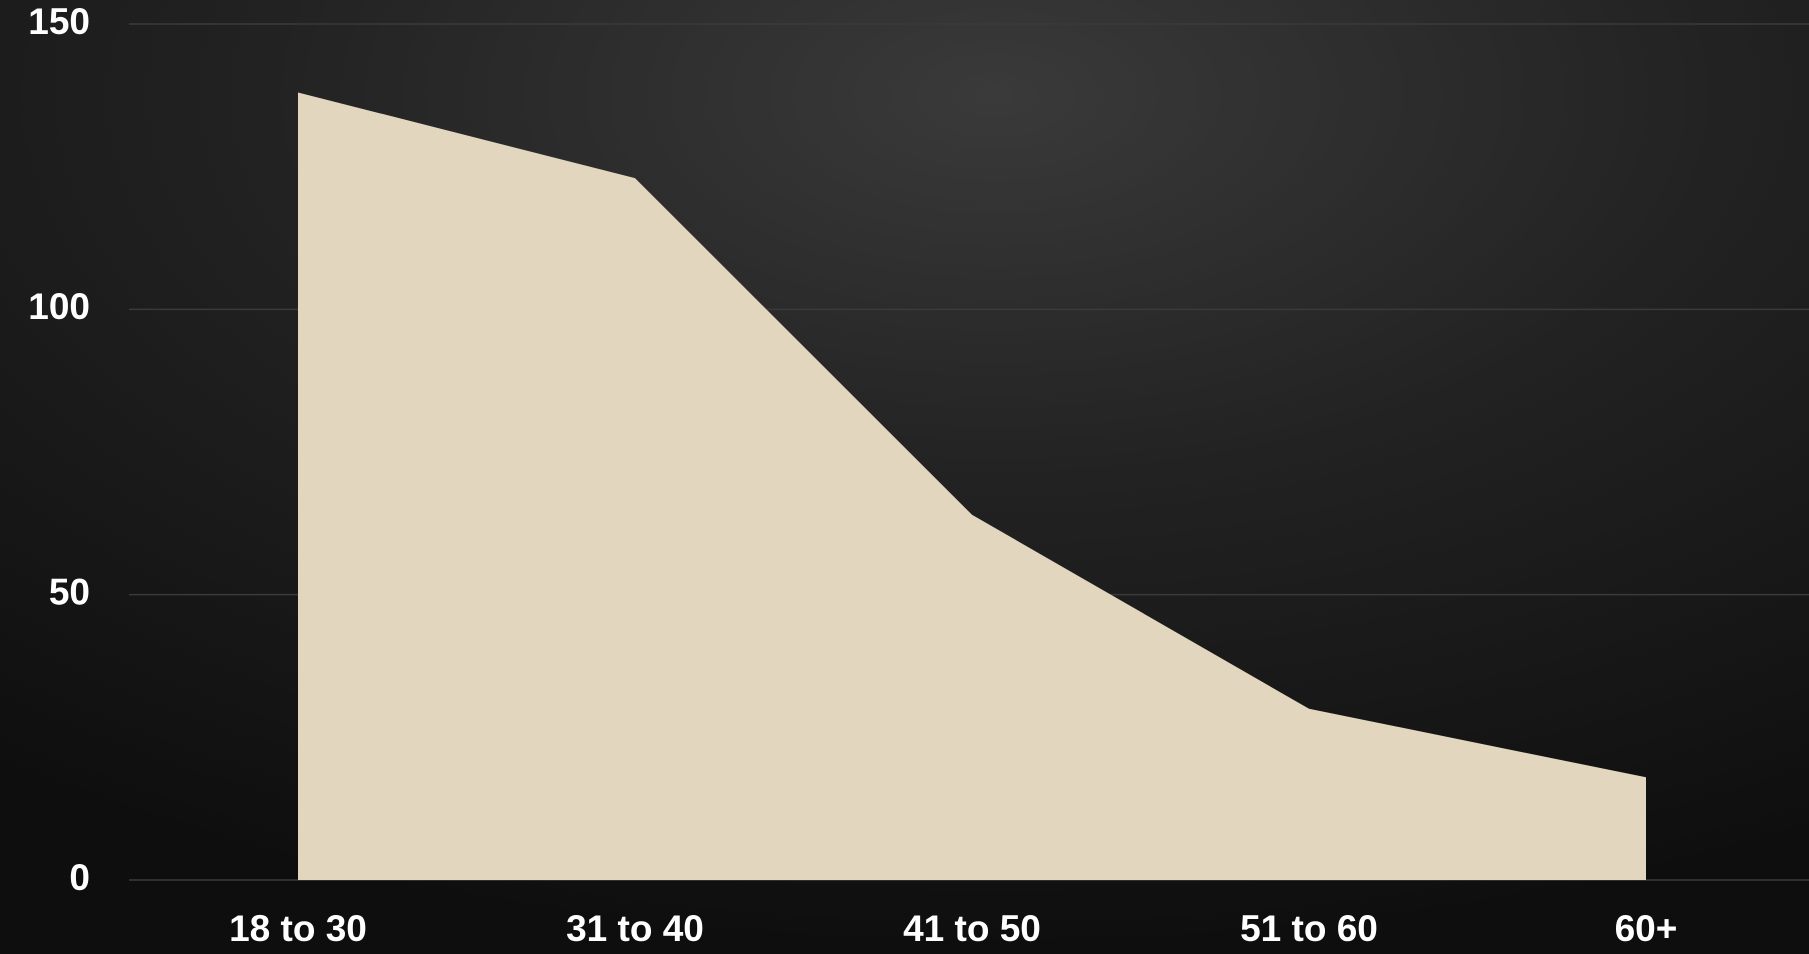  I want to click on x-tick-label: 31 to 40, so click(635, 928).